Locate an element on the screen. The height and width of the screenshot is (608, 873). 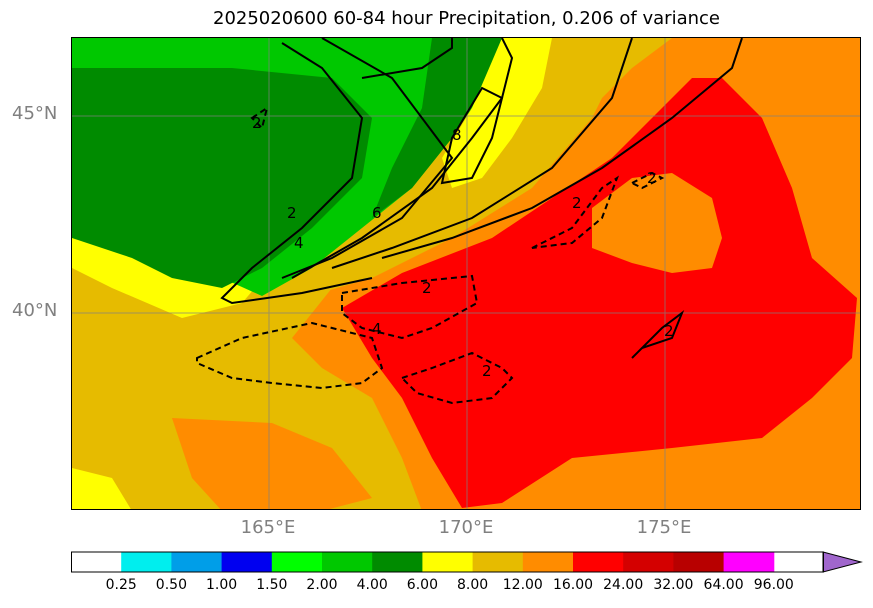
contour-label: 6 is located at coordinates (377, 213).